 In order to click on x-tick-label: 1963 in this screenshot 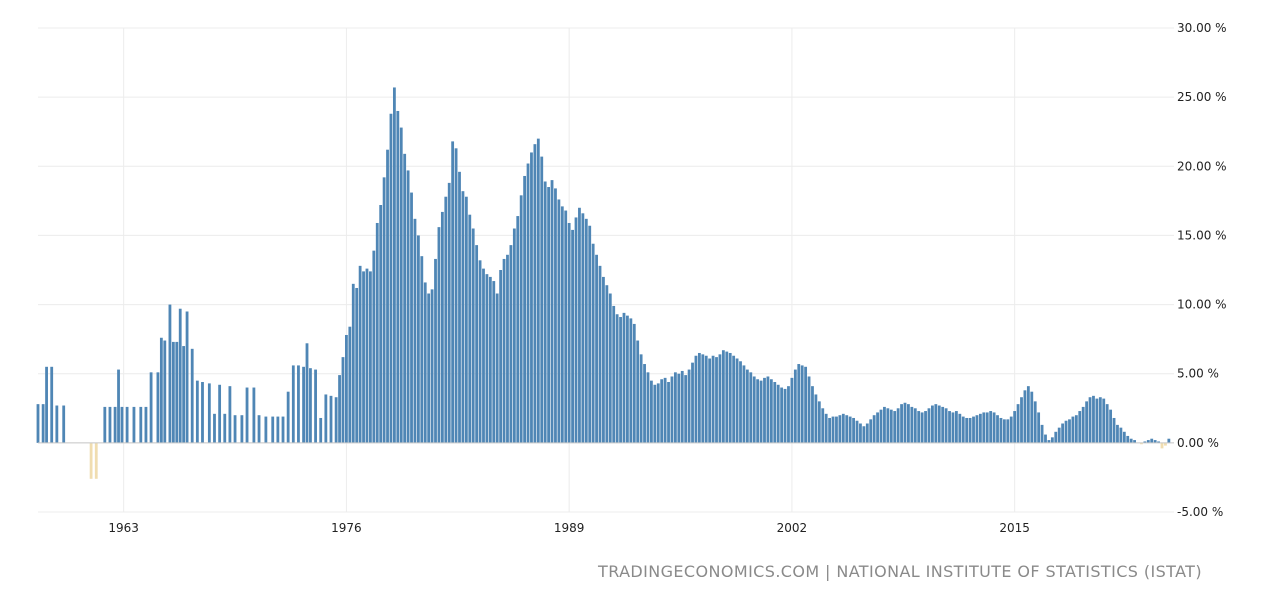, I will do `click(123, 528)`.